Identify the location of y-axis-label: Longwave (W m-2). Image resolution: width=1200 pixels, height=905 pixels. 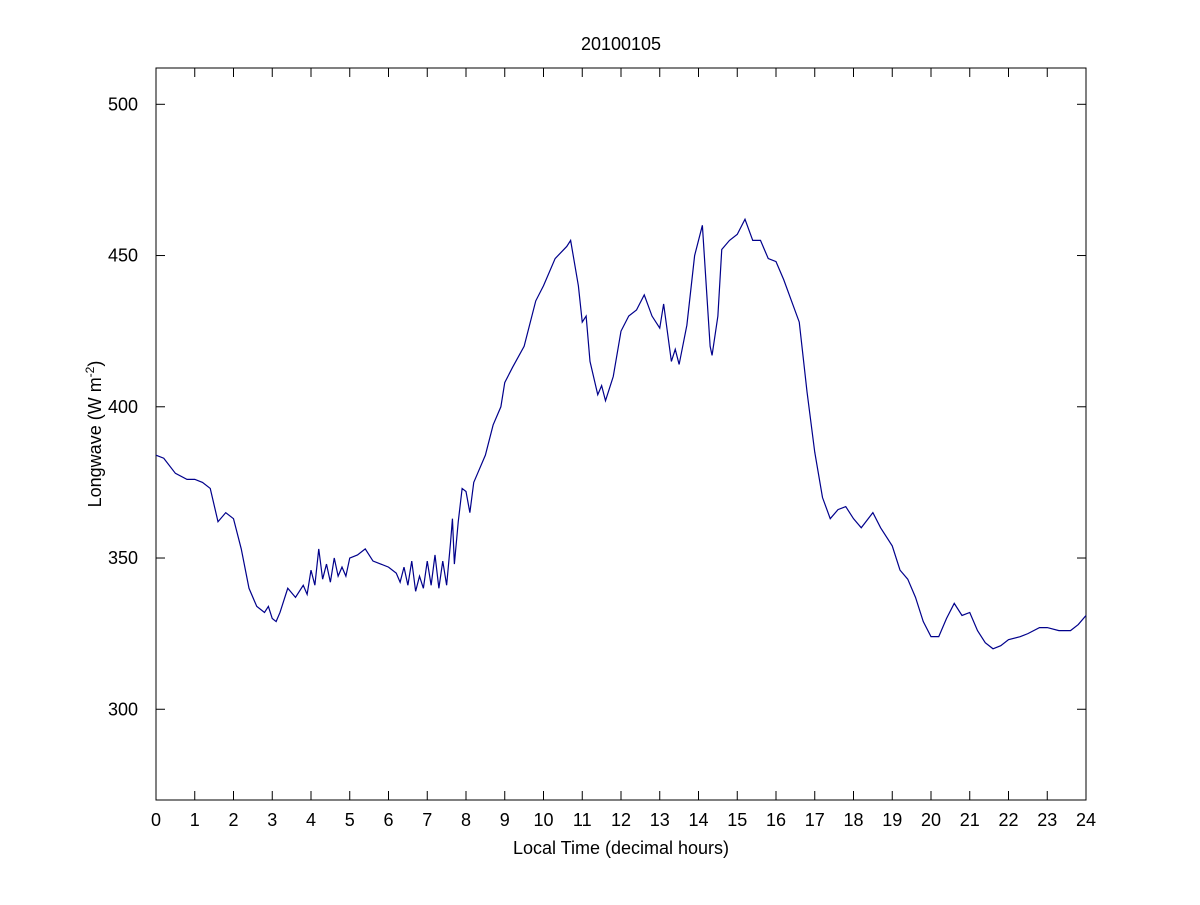
(94, 434).